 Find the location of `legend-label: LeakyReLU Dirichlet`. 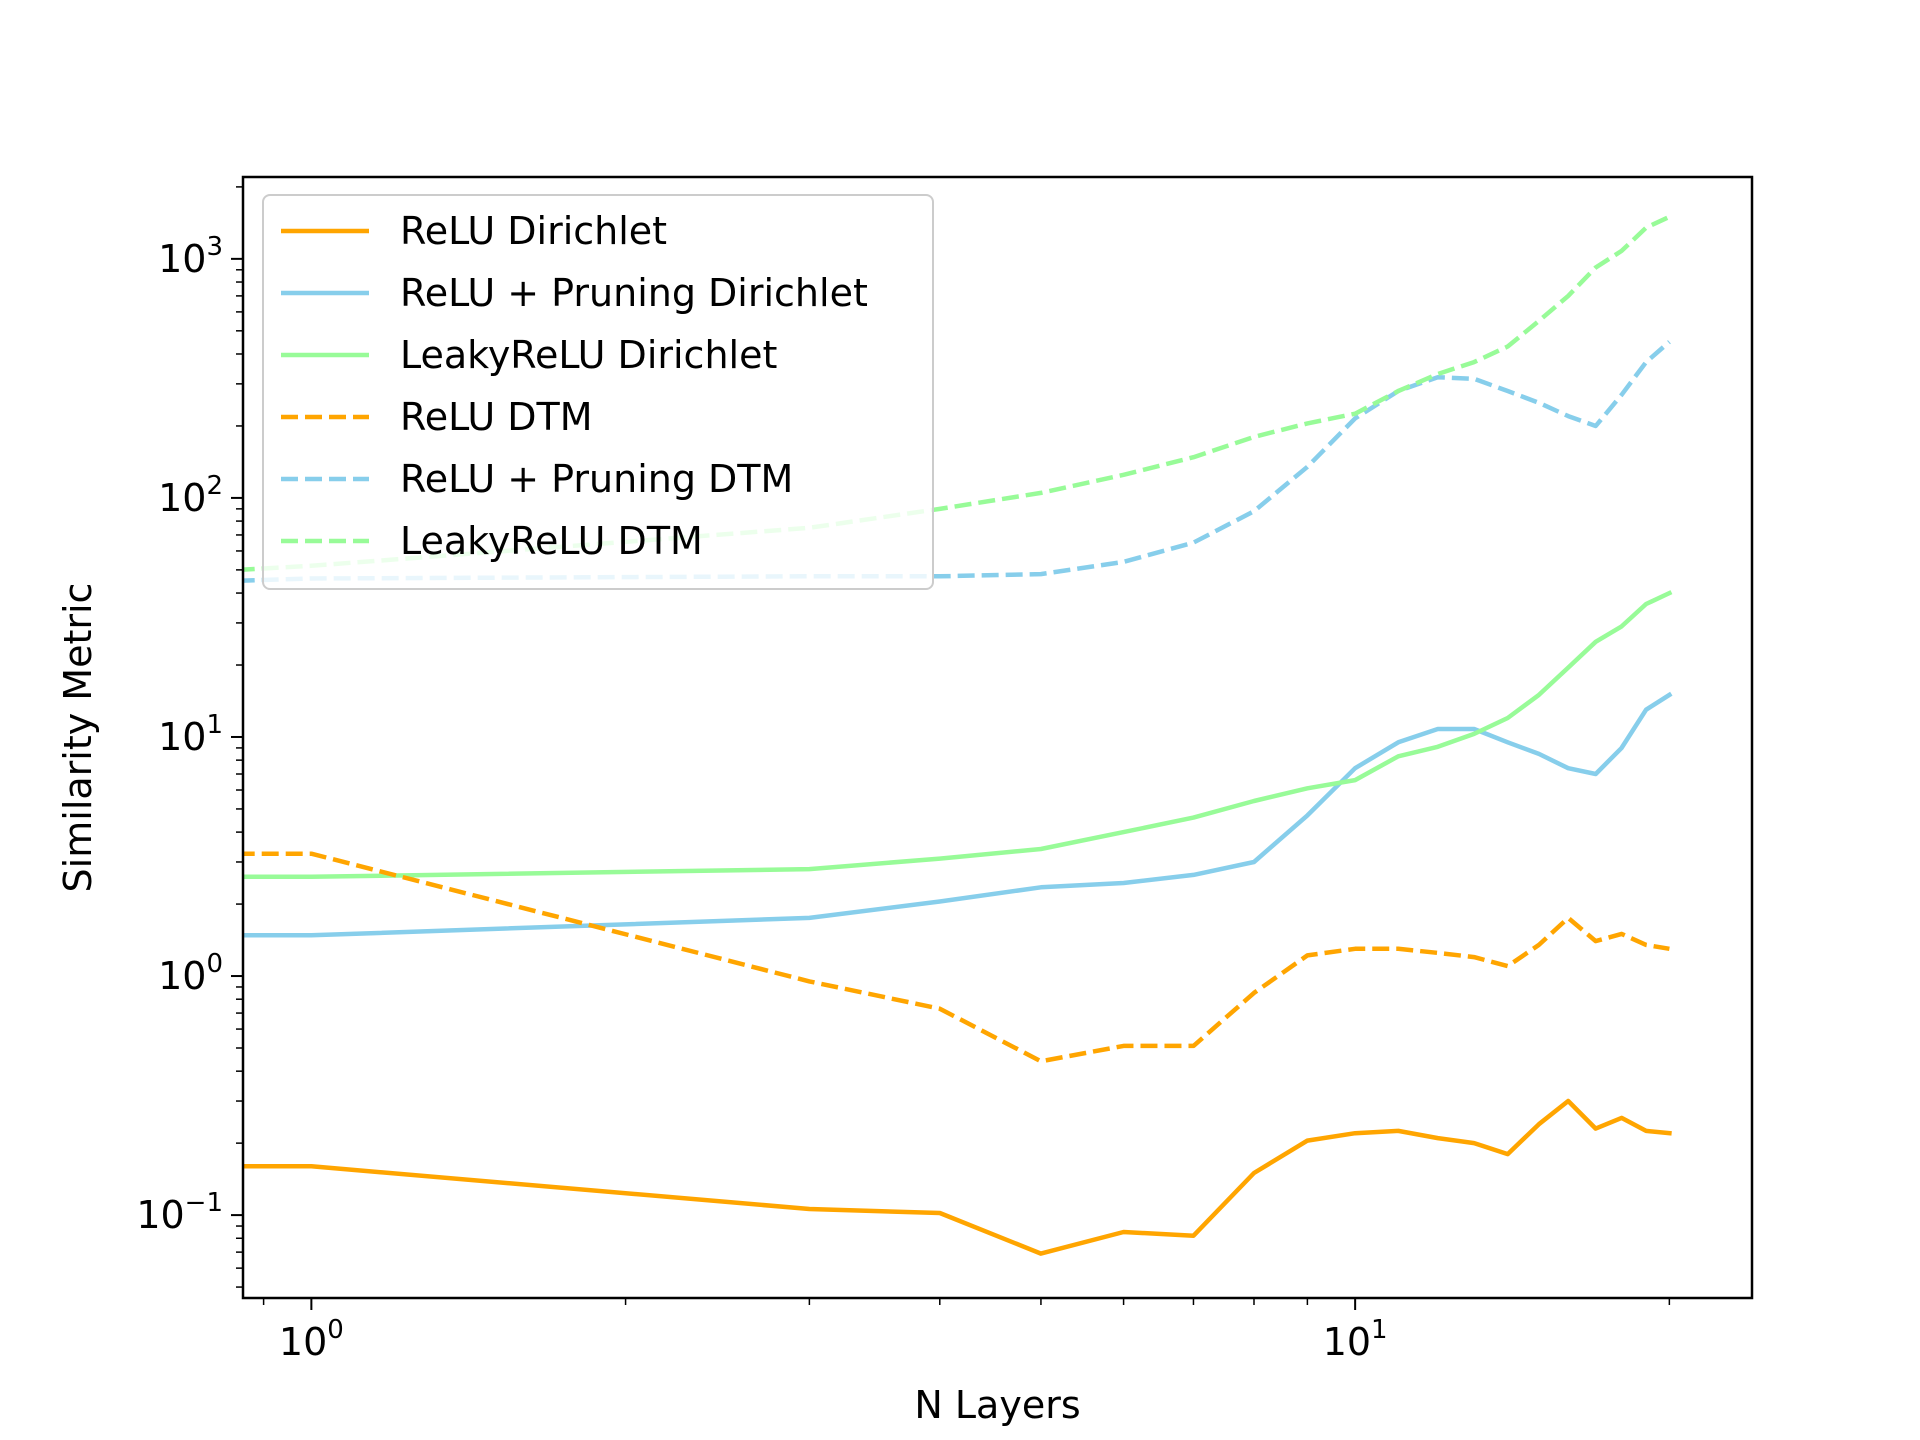

legend-label: LeakyReLU Dirichlet is located at coordinates (588, 355).